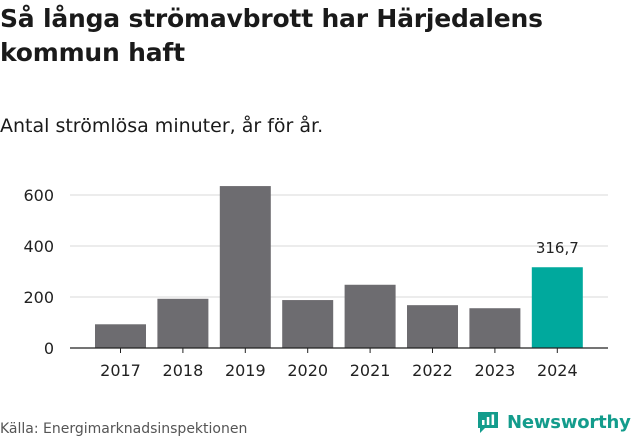  Describe the element at coordinates (38, 246) in the screenshot. I see `y-tick-label: 400` at that location.